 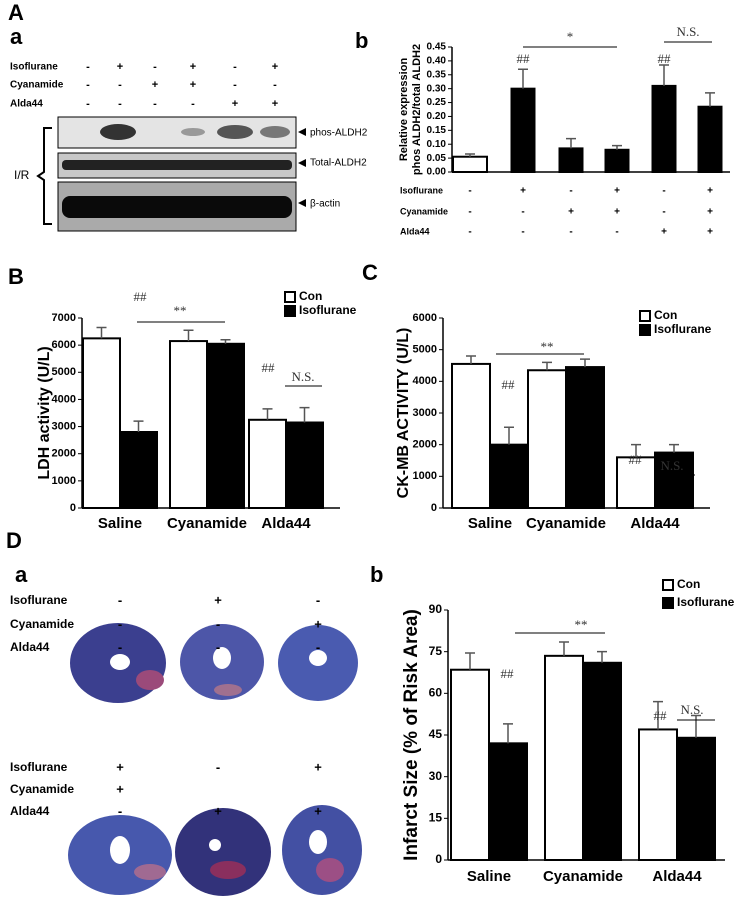 What do you see at coordinates (180, 310) in the screenshot?
I see `annotation: **` at bounding box center [180, 310].